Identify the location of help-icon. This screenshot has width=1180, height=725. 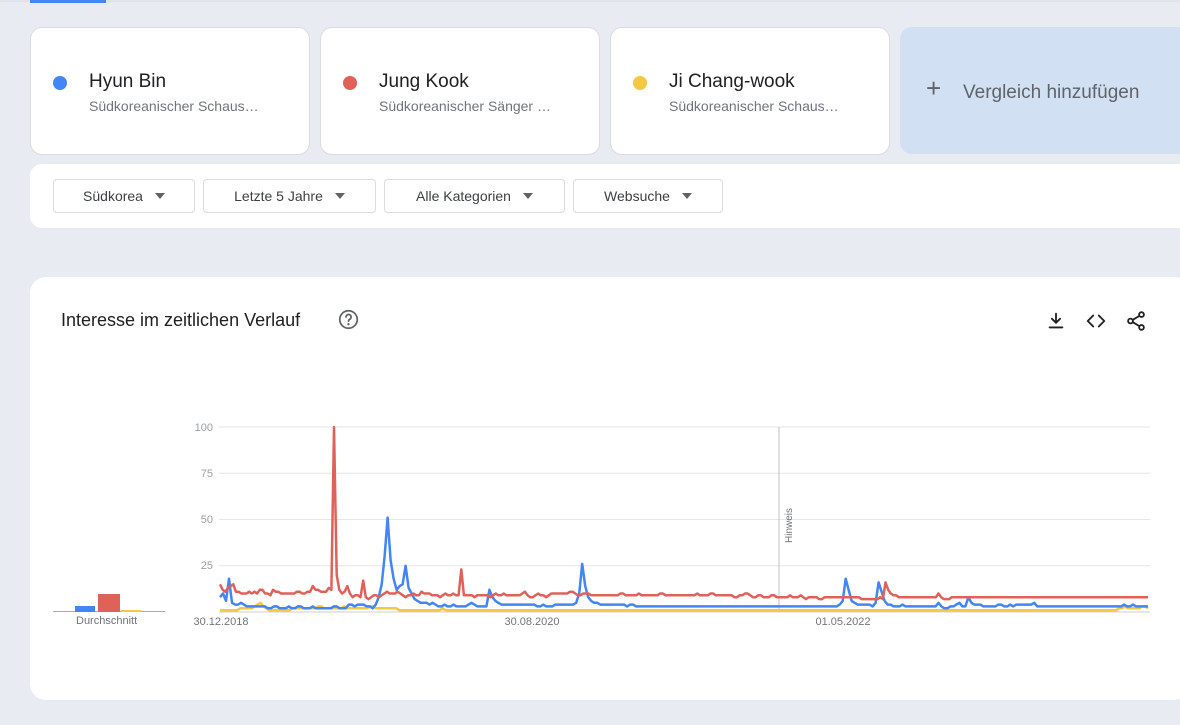
(348, 319).